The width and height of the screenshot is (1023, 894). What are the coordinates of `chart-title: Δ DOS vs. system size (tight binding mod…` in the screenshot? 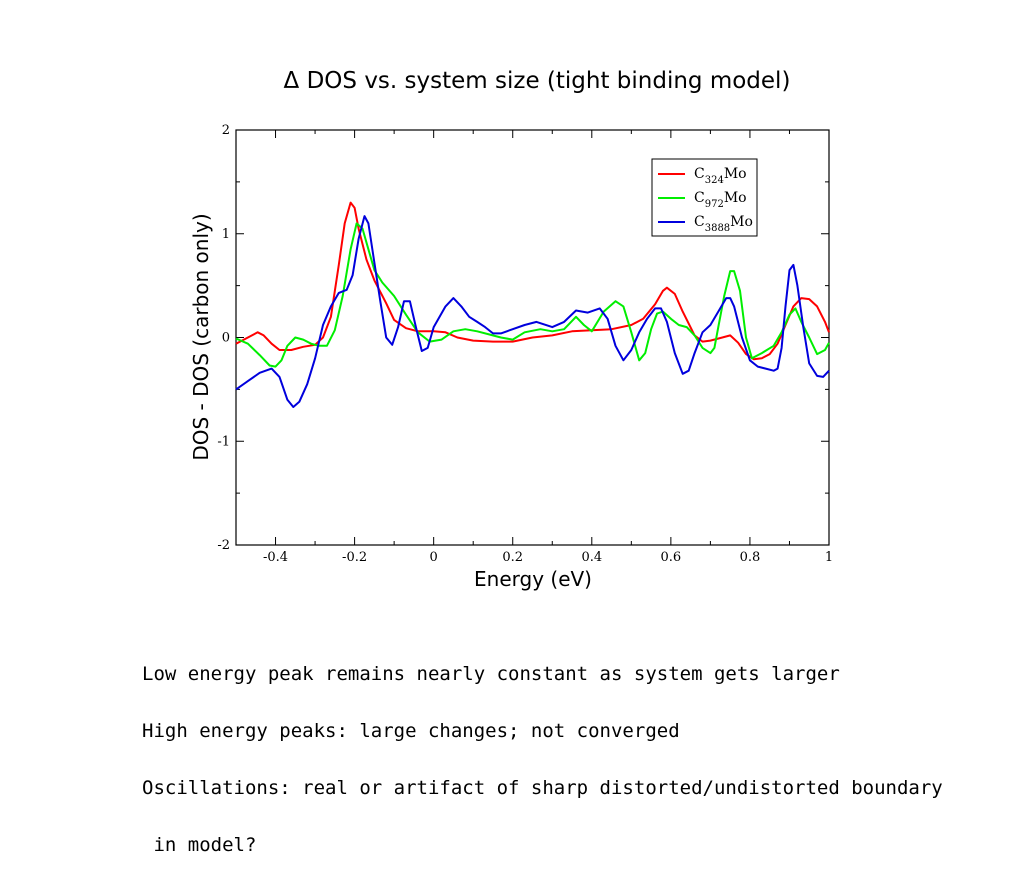 It's located at (537, 81).